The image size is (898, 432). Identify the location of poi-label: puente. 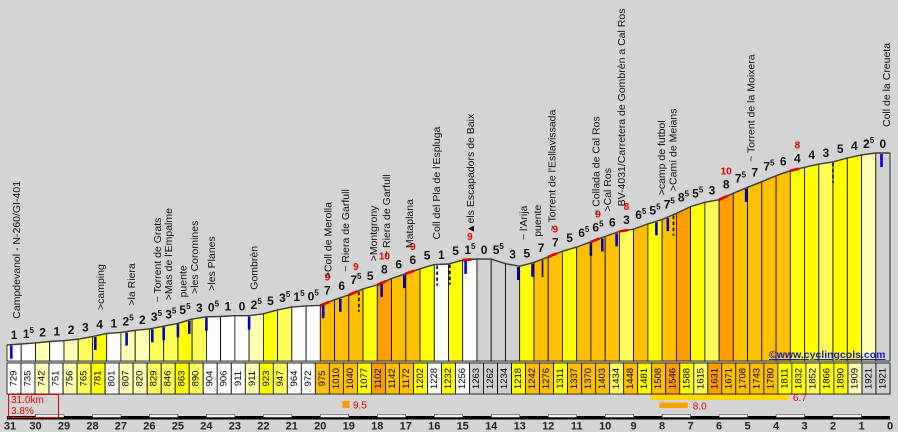
(183, 281).